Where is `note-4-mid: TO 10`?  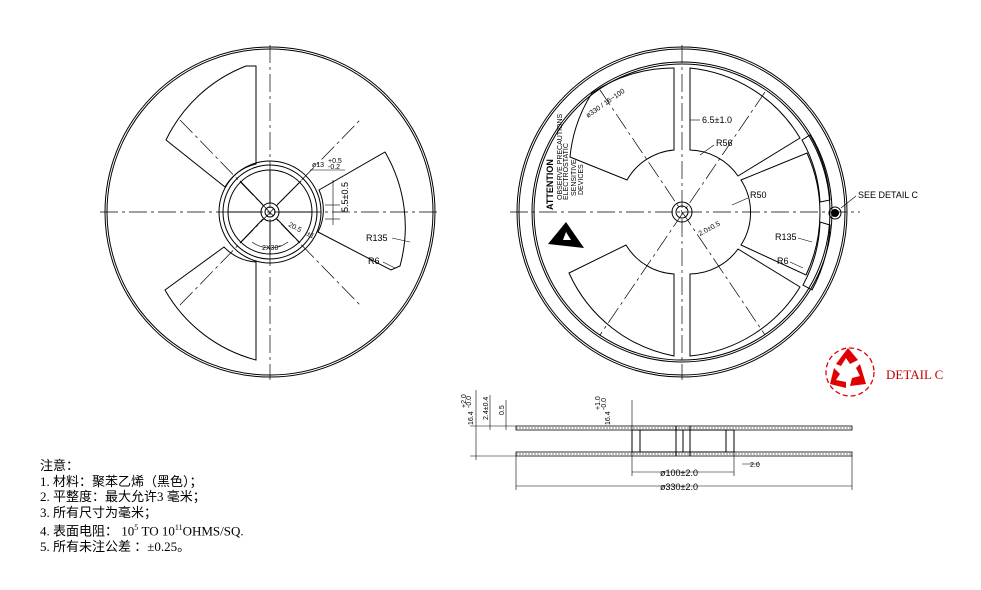
note-4-mid: TO 10 is located at coordinates (156, 531).